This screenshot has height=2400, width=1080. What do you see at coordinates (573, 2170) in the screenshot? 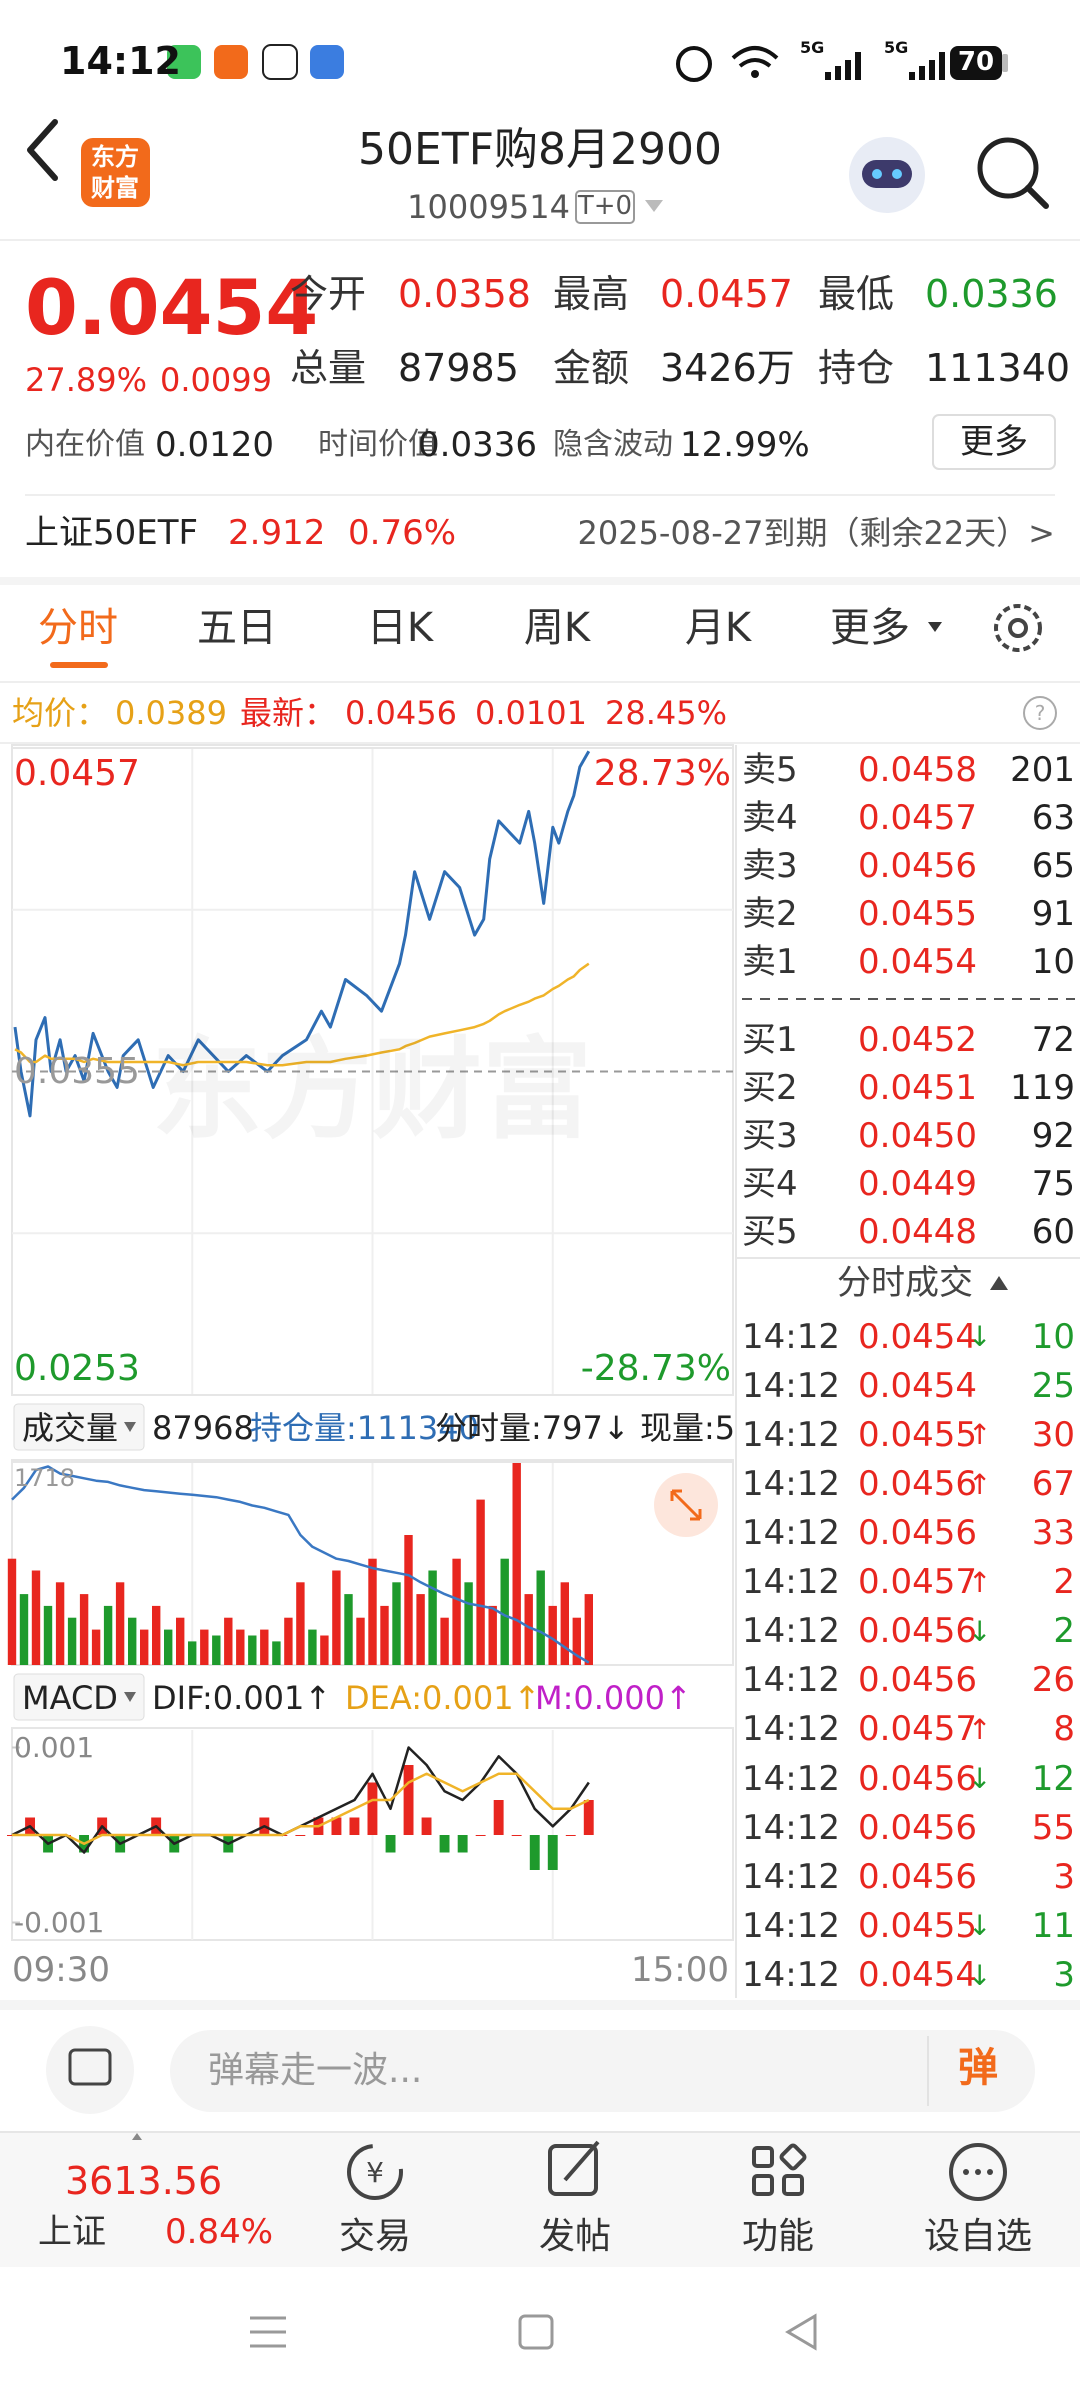
I see `post-icon` at bounding box center [573, 2170].